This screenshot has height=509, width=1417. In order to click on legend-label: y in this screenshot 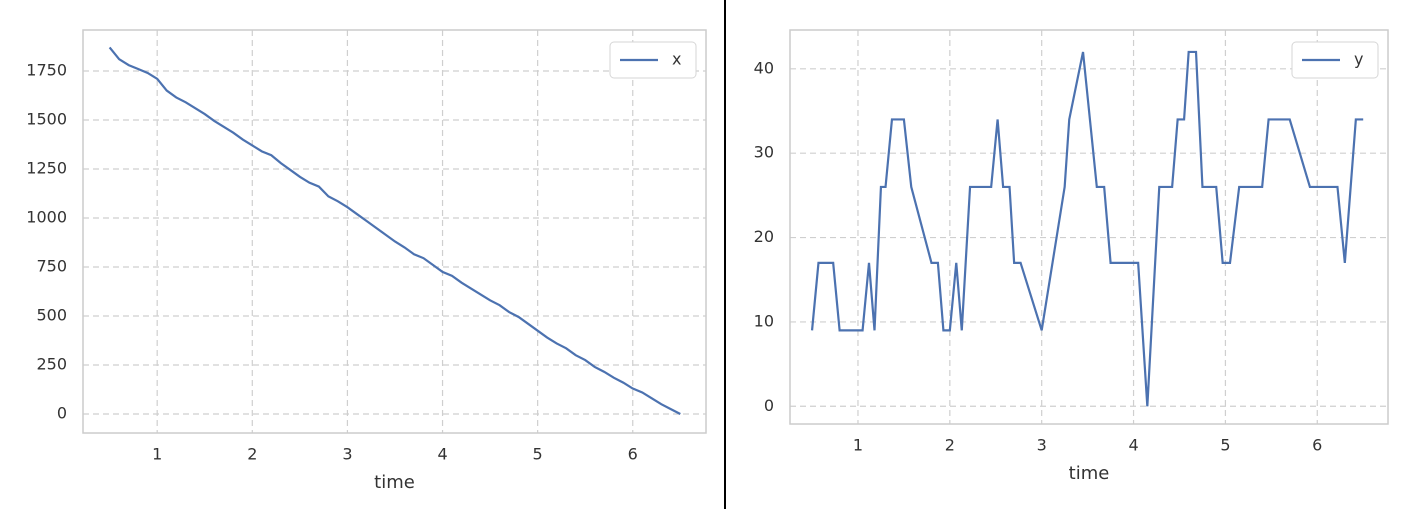, I will do `click(1358, 59)`.